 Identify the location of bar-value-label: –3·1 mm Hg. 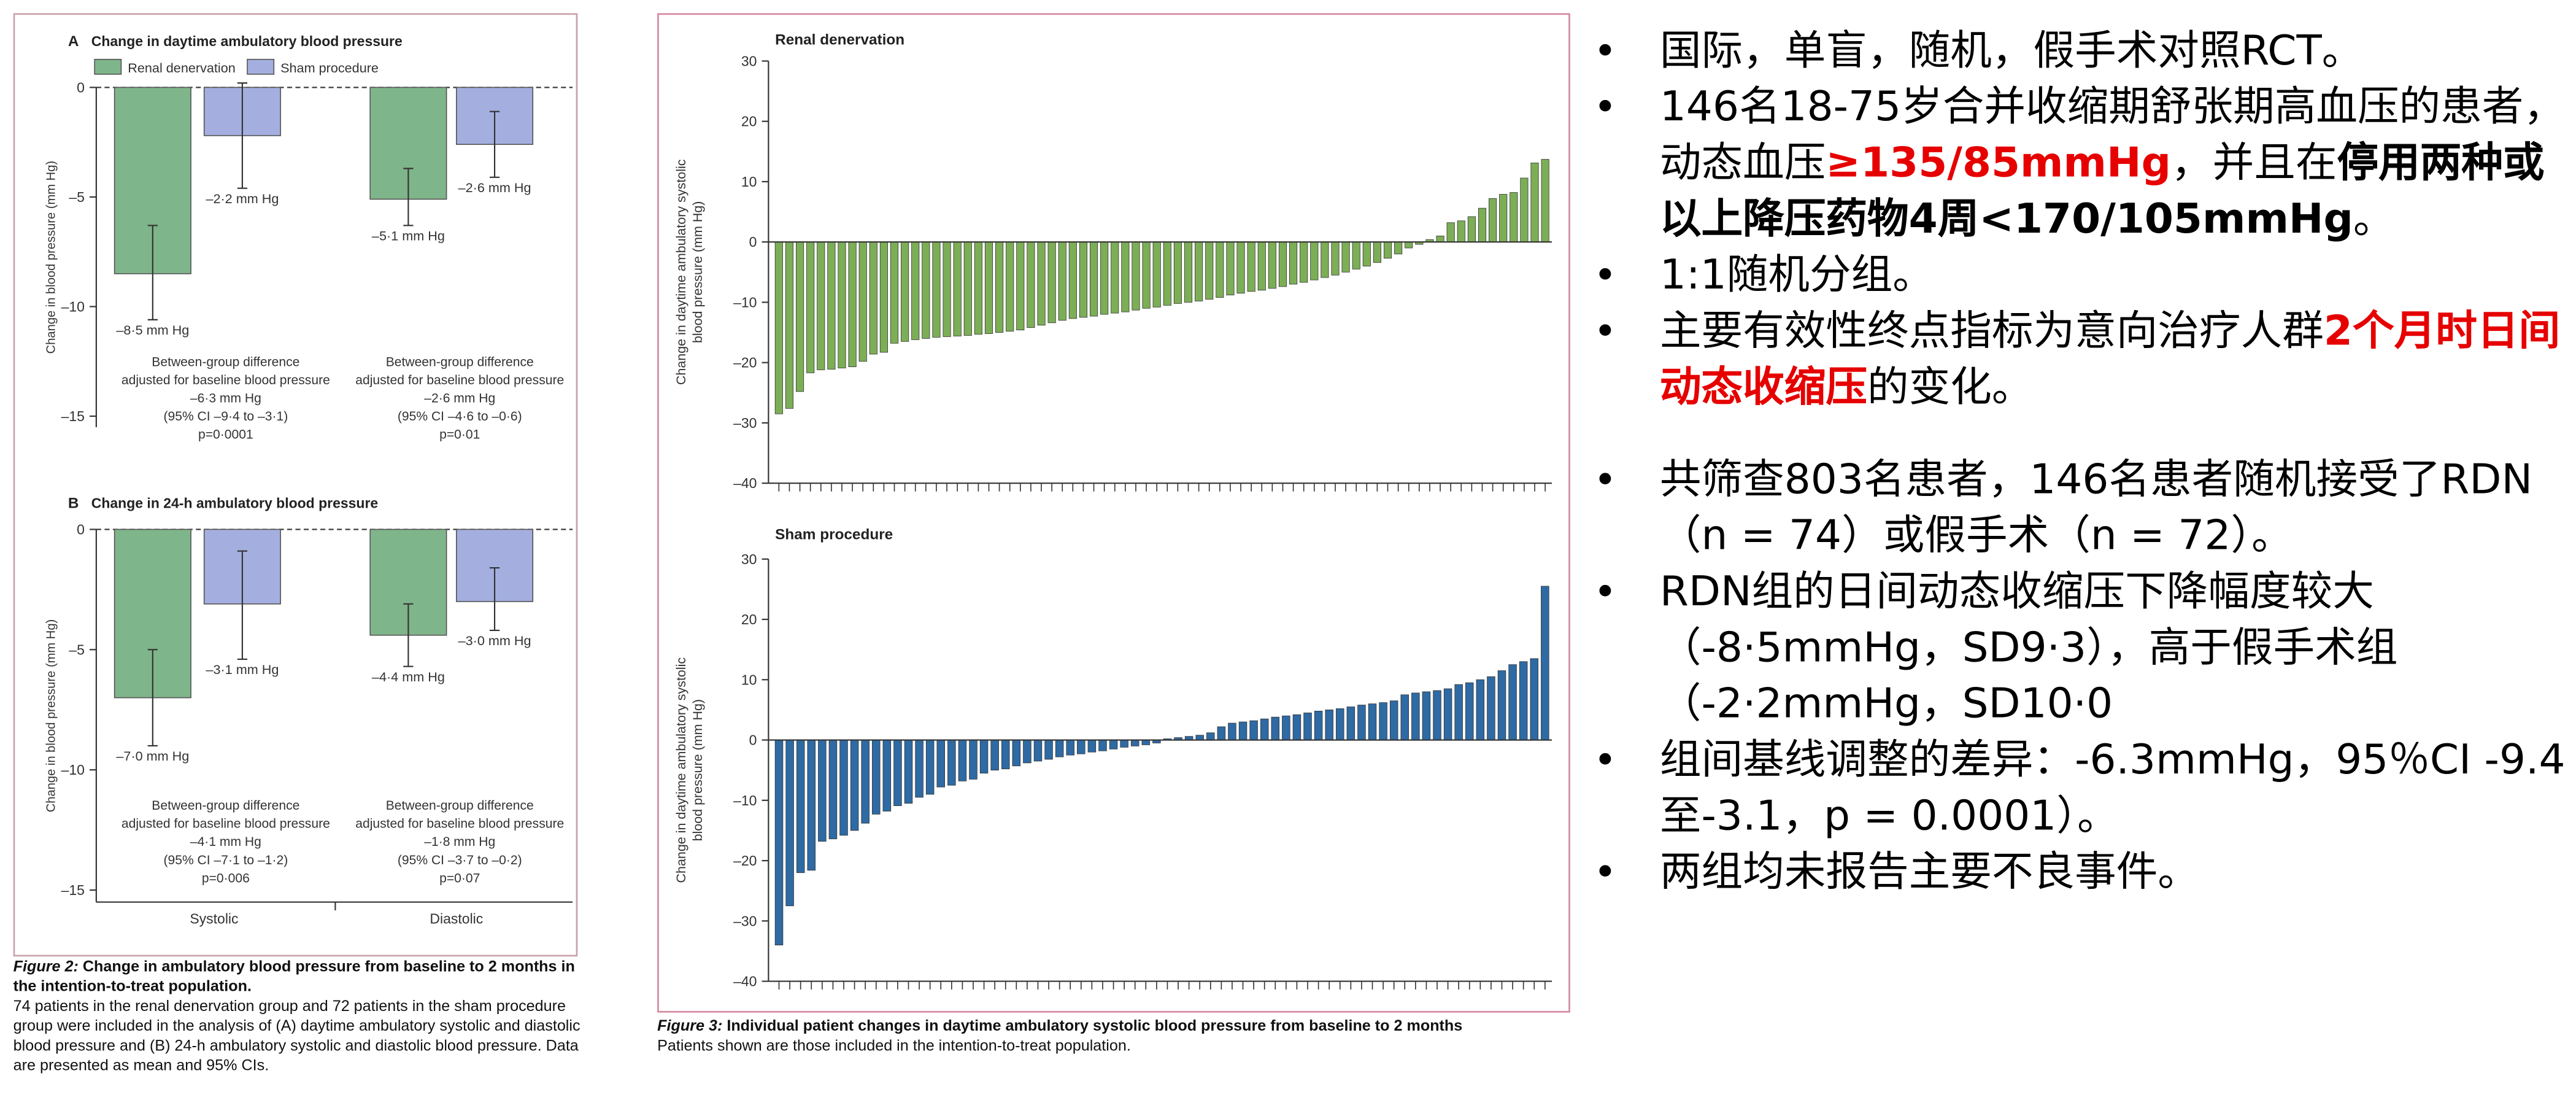
(242, 669).